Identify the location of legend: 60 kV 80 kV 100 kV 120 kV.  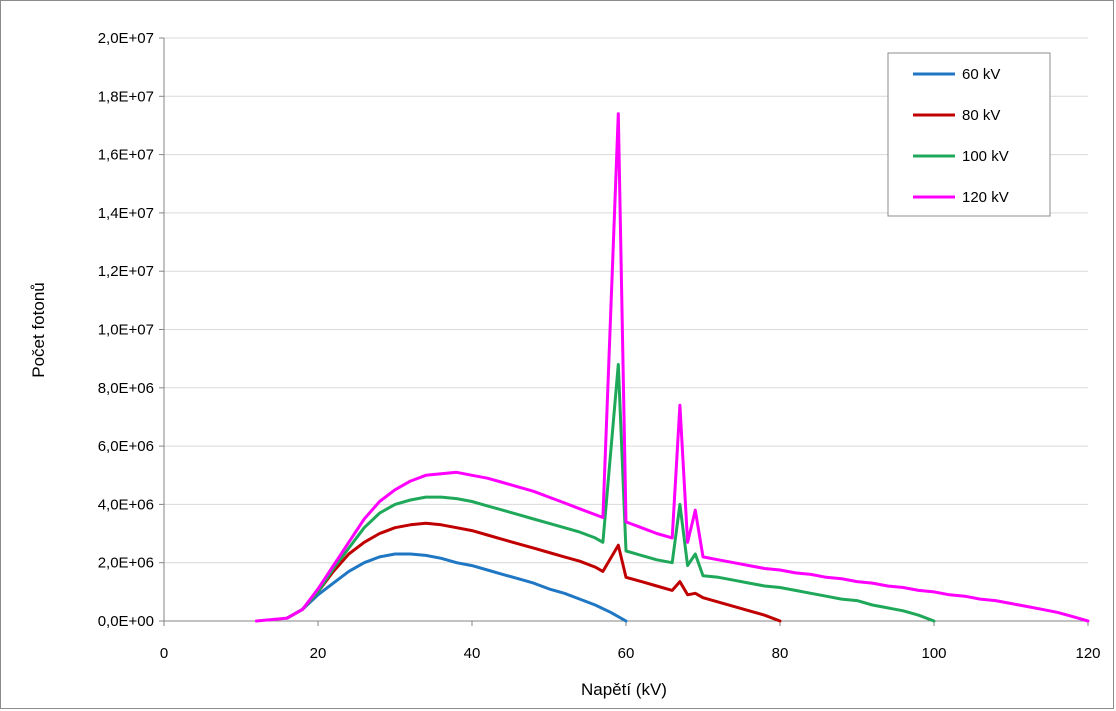
(969, 134).